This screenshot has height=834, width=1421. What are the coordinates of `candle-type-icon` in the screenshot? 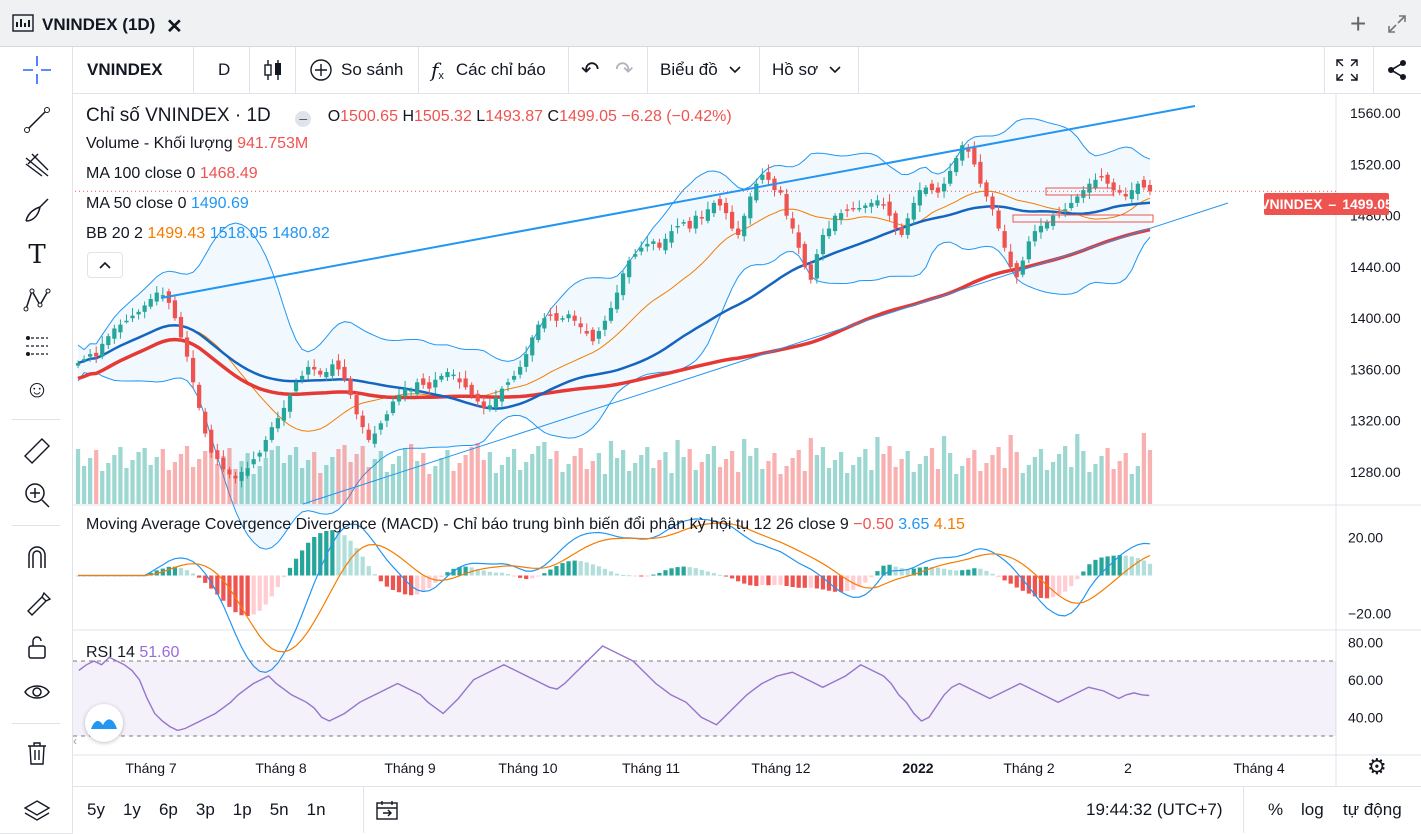 It's located at (273, 70).